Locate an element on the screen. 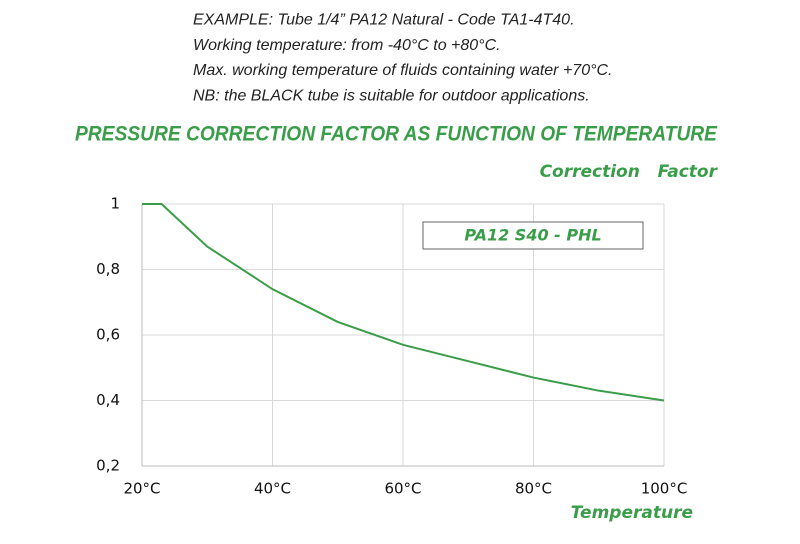 The width and height of the screenshot is (800, 544). y-tick-label: 0,2 is located at coordinates (108, 466).